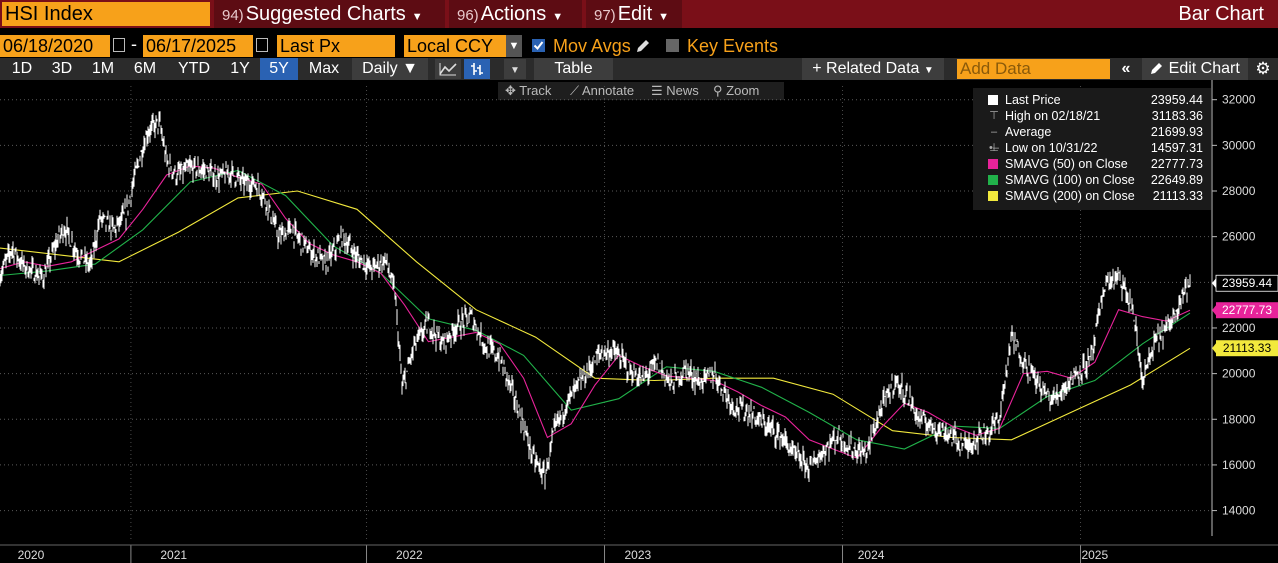 The height and width of the screenshot is (563, 1278). Describe the element at coordinates (994, 116) in the screenshot. I see `high-marker-icon: ⊤` at that location.